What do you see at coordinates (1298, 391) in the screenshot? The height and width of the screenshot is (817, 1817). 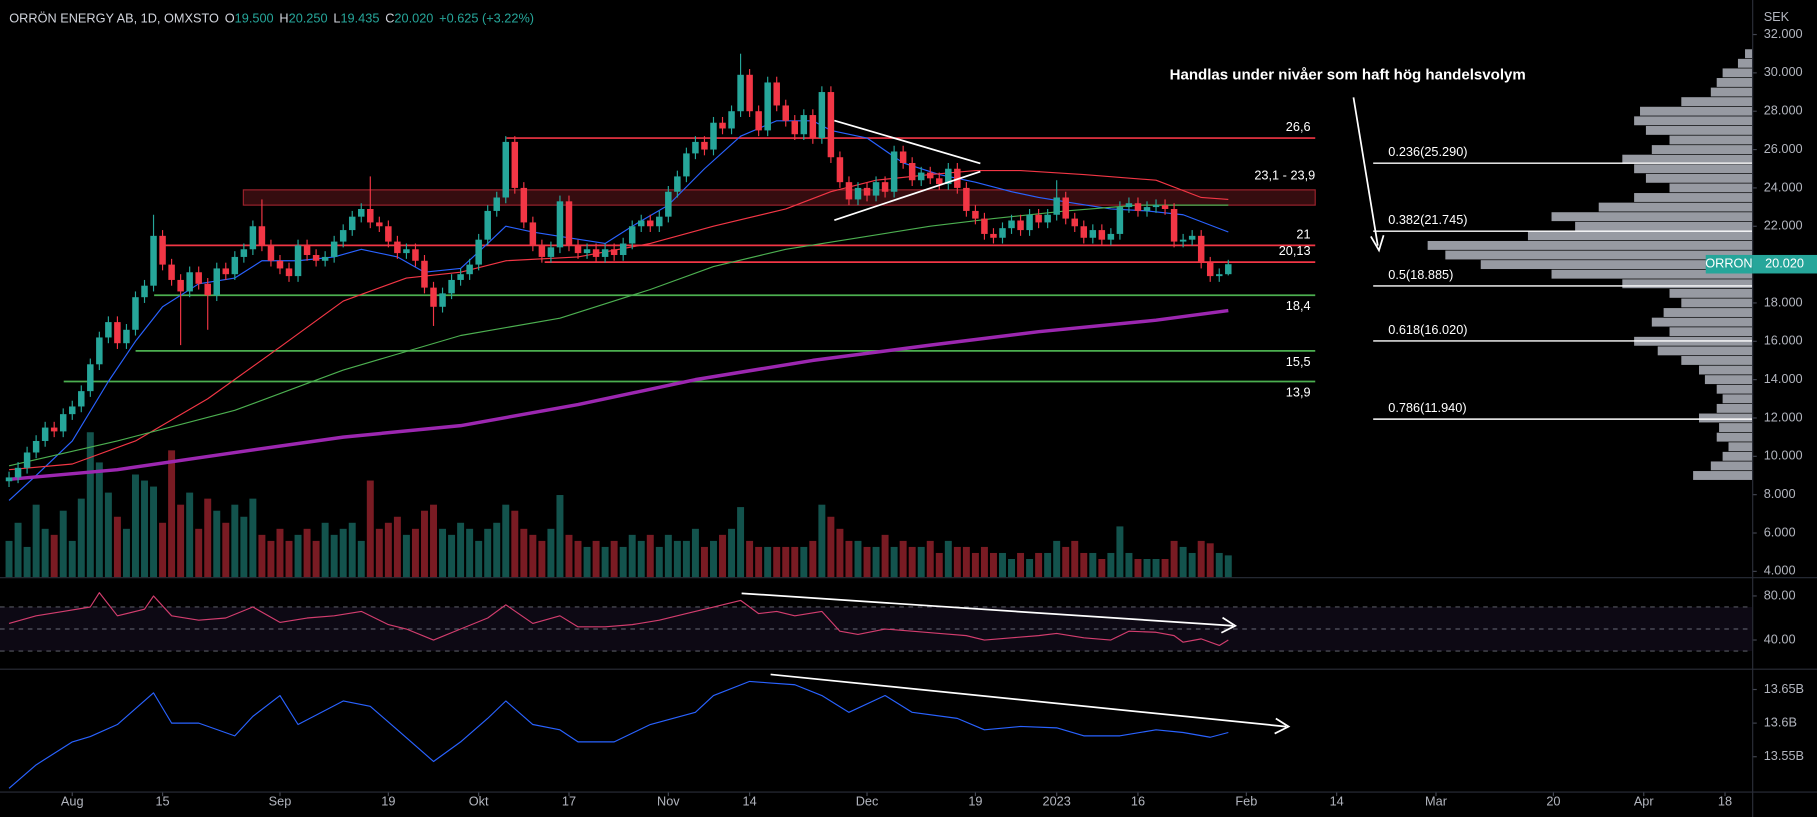 I see `price-level-label: 13,9` at bounding box center [1298, 391].